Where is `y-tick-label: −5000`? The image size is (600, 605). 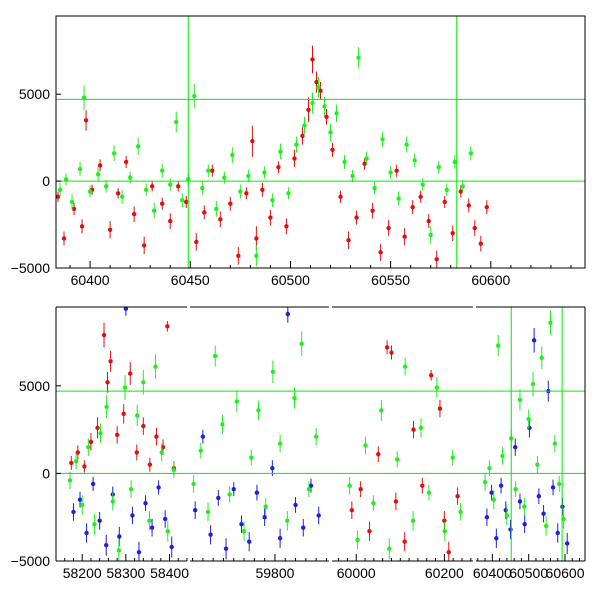
y-tick-label: −5000 is located at coordinates (31, 561).